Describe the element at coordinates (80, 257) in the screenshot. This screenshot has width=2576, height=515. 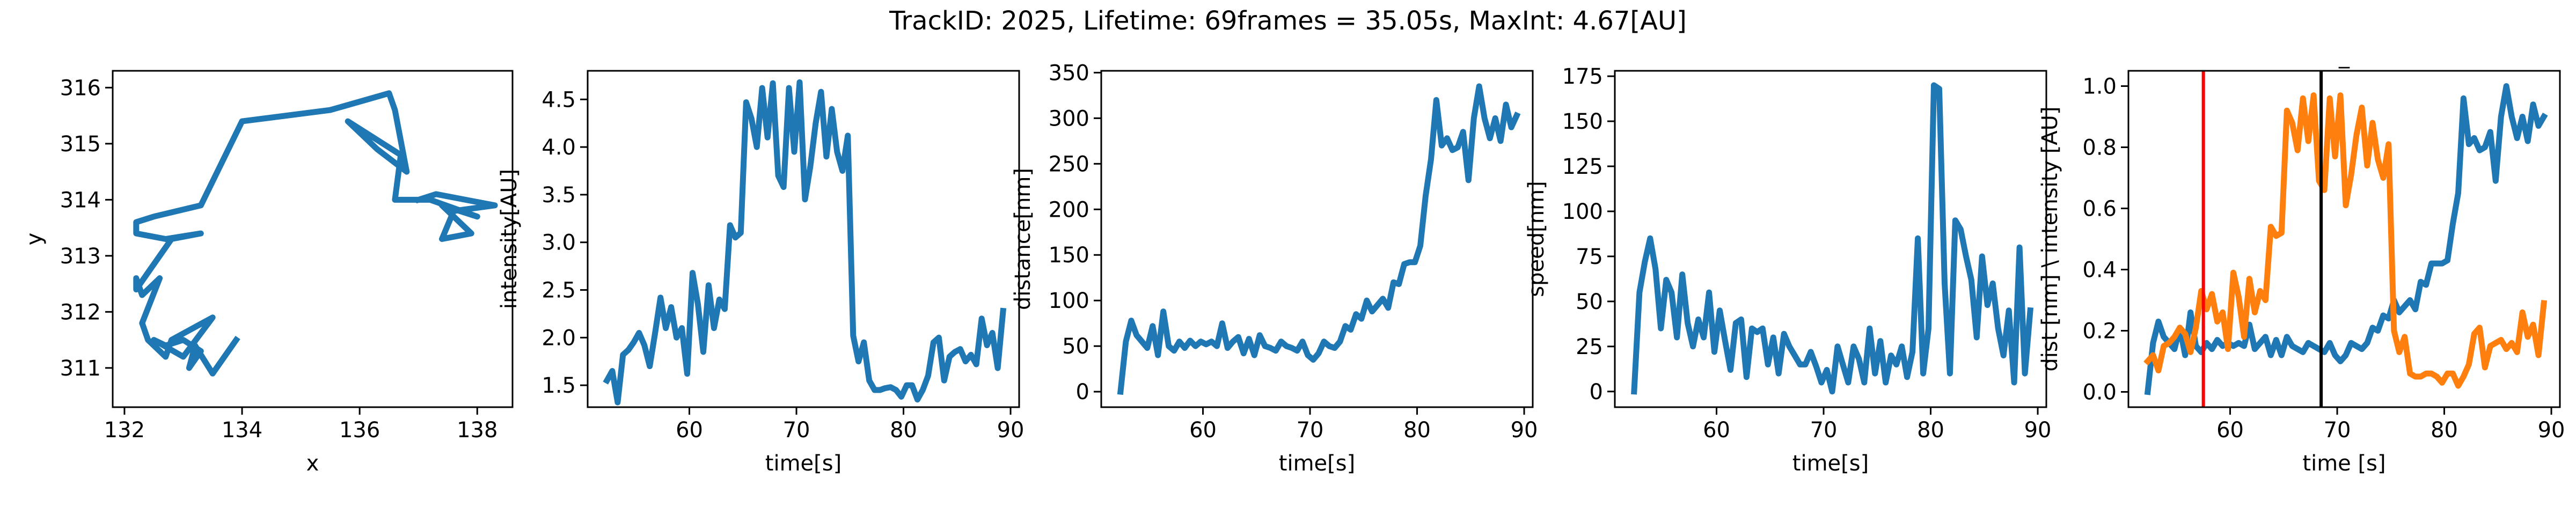
I see `y-tick-label: 313` at that location.